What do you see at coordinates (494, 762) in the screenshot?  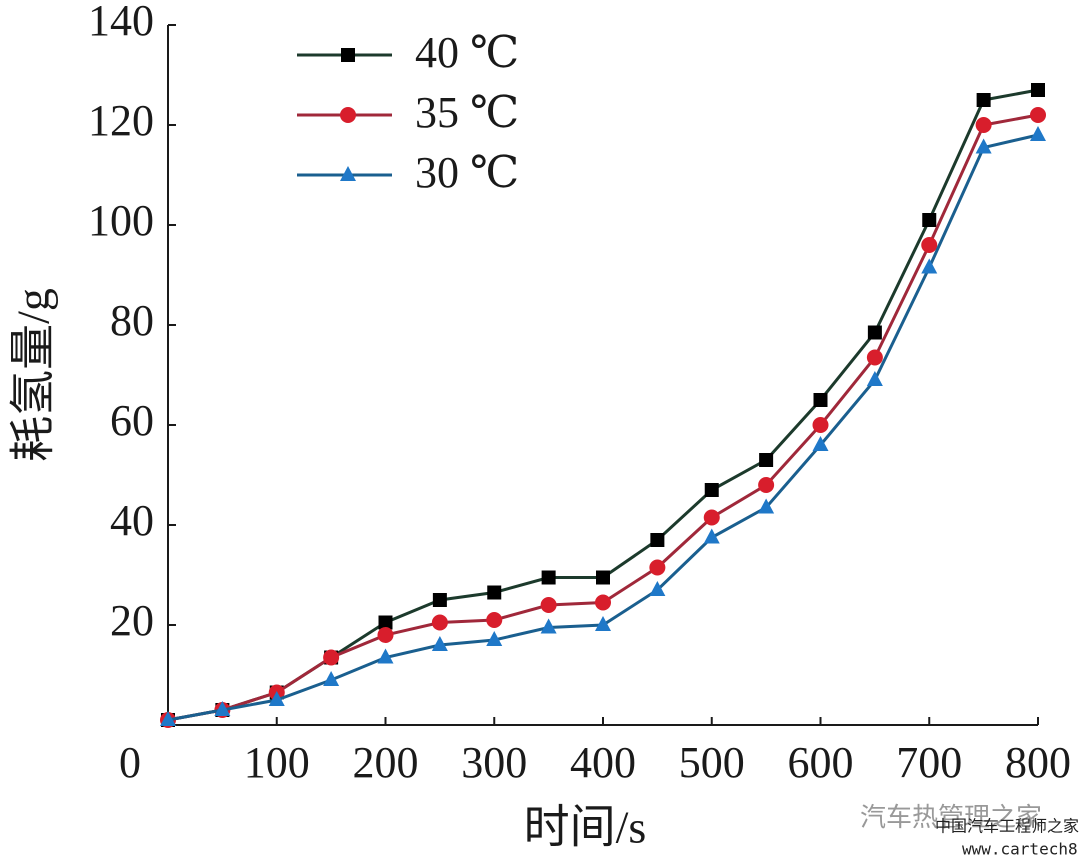 I see `x-tick-label: 300` at bounding box center [494, 762].